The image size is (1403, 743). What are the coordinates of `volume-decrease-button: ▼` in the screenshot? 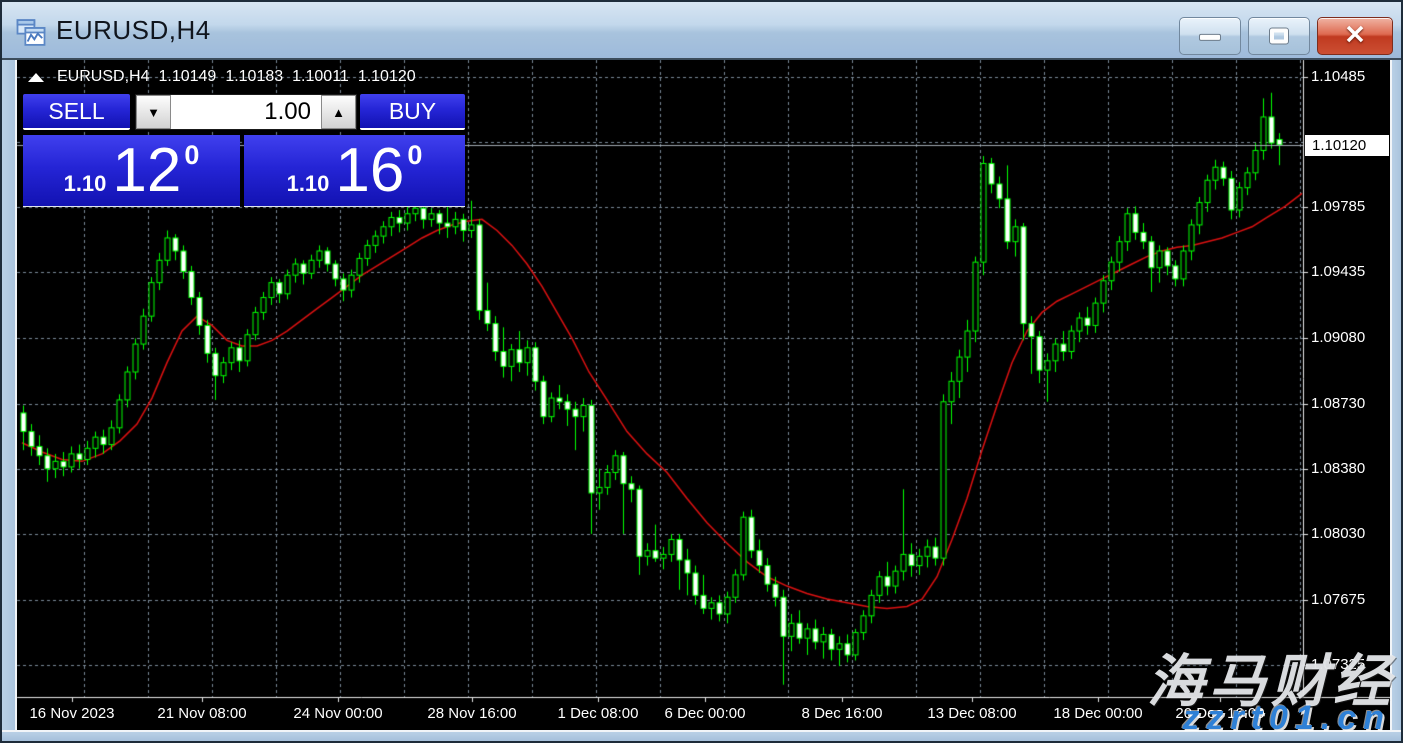 It's located at (153, 112).